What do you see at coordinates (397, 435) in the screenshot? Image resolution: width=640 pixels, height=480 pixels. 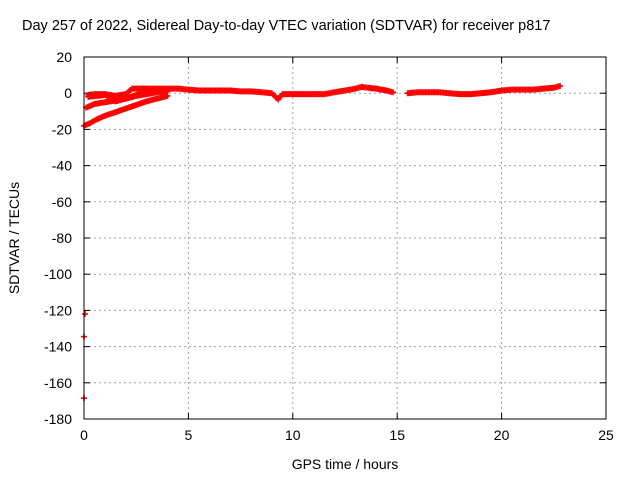 I see `x-tick-label: 15` at bounding box center [397, 435].